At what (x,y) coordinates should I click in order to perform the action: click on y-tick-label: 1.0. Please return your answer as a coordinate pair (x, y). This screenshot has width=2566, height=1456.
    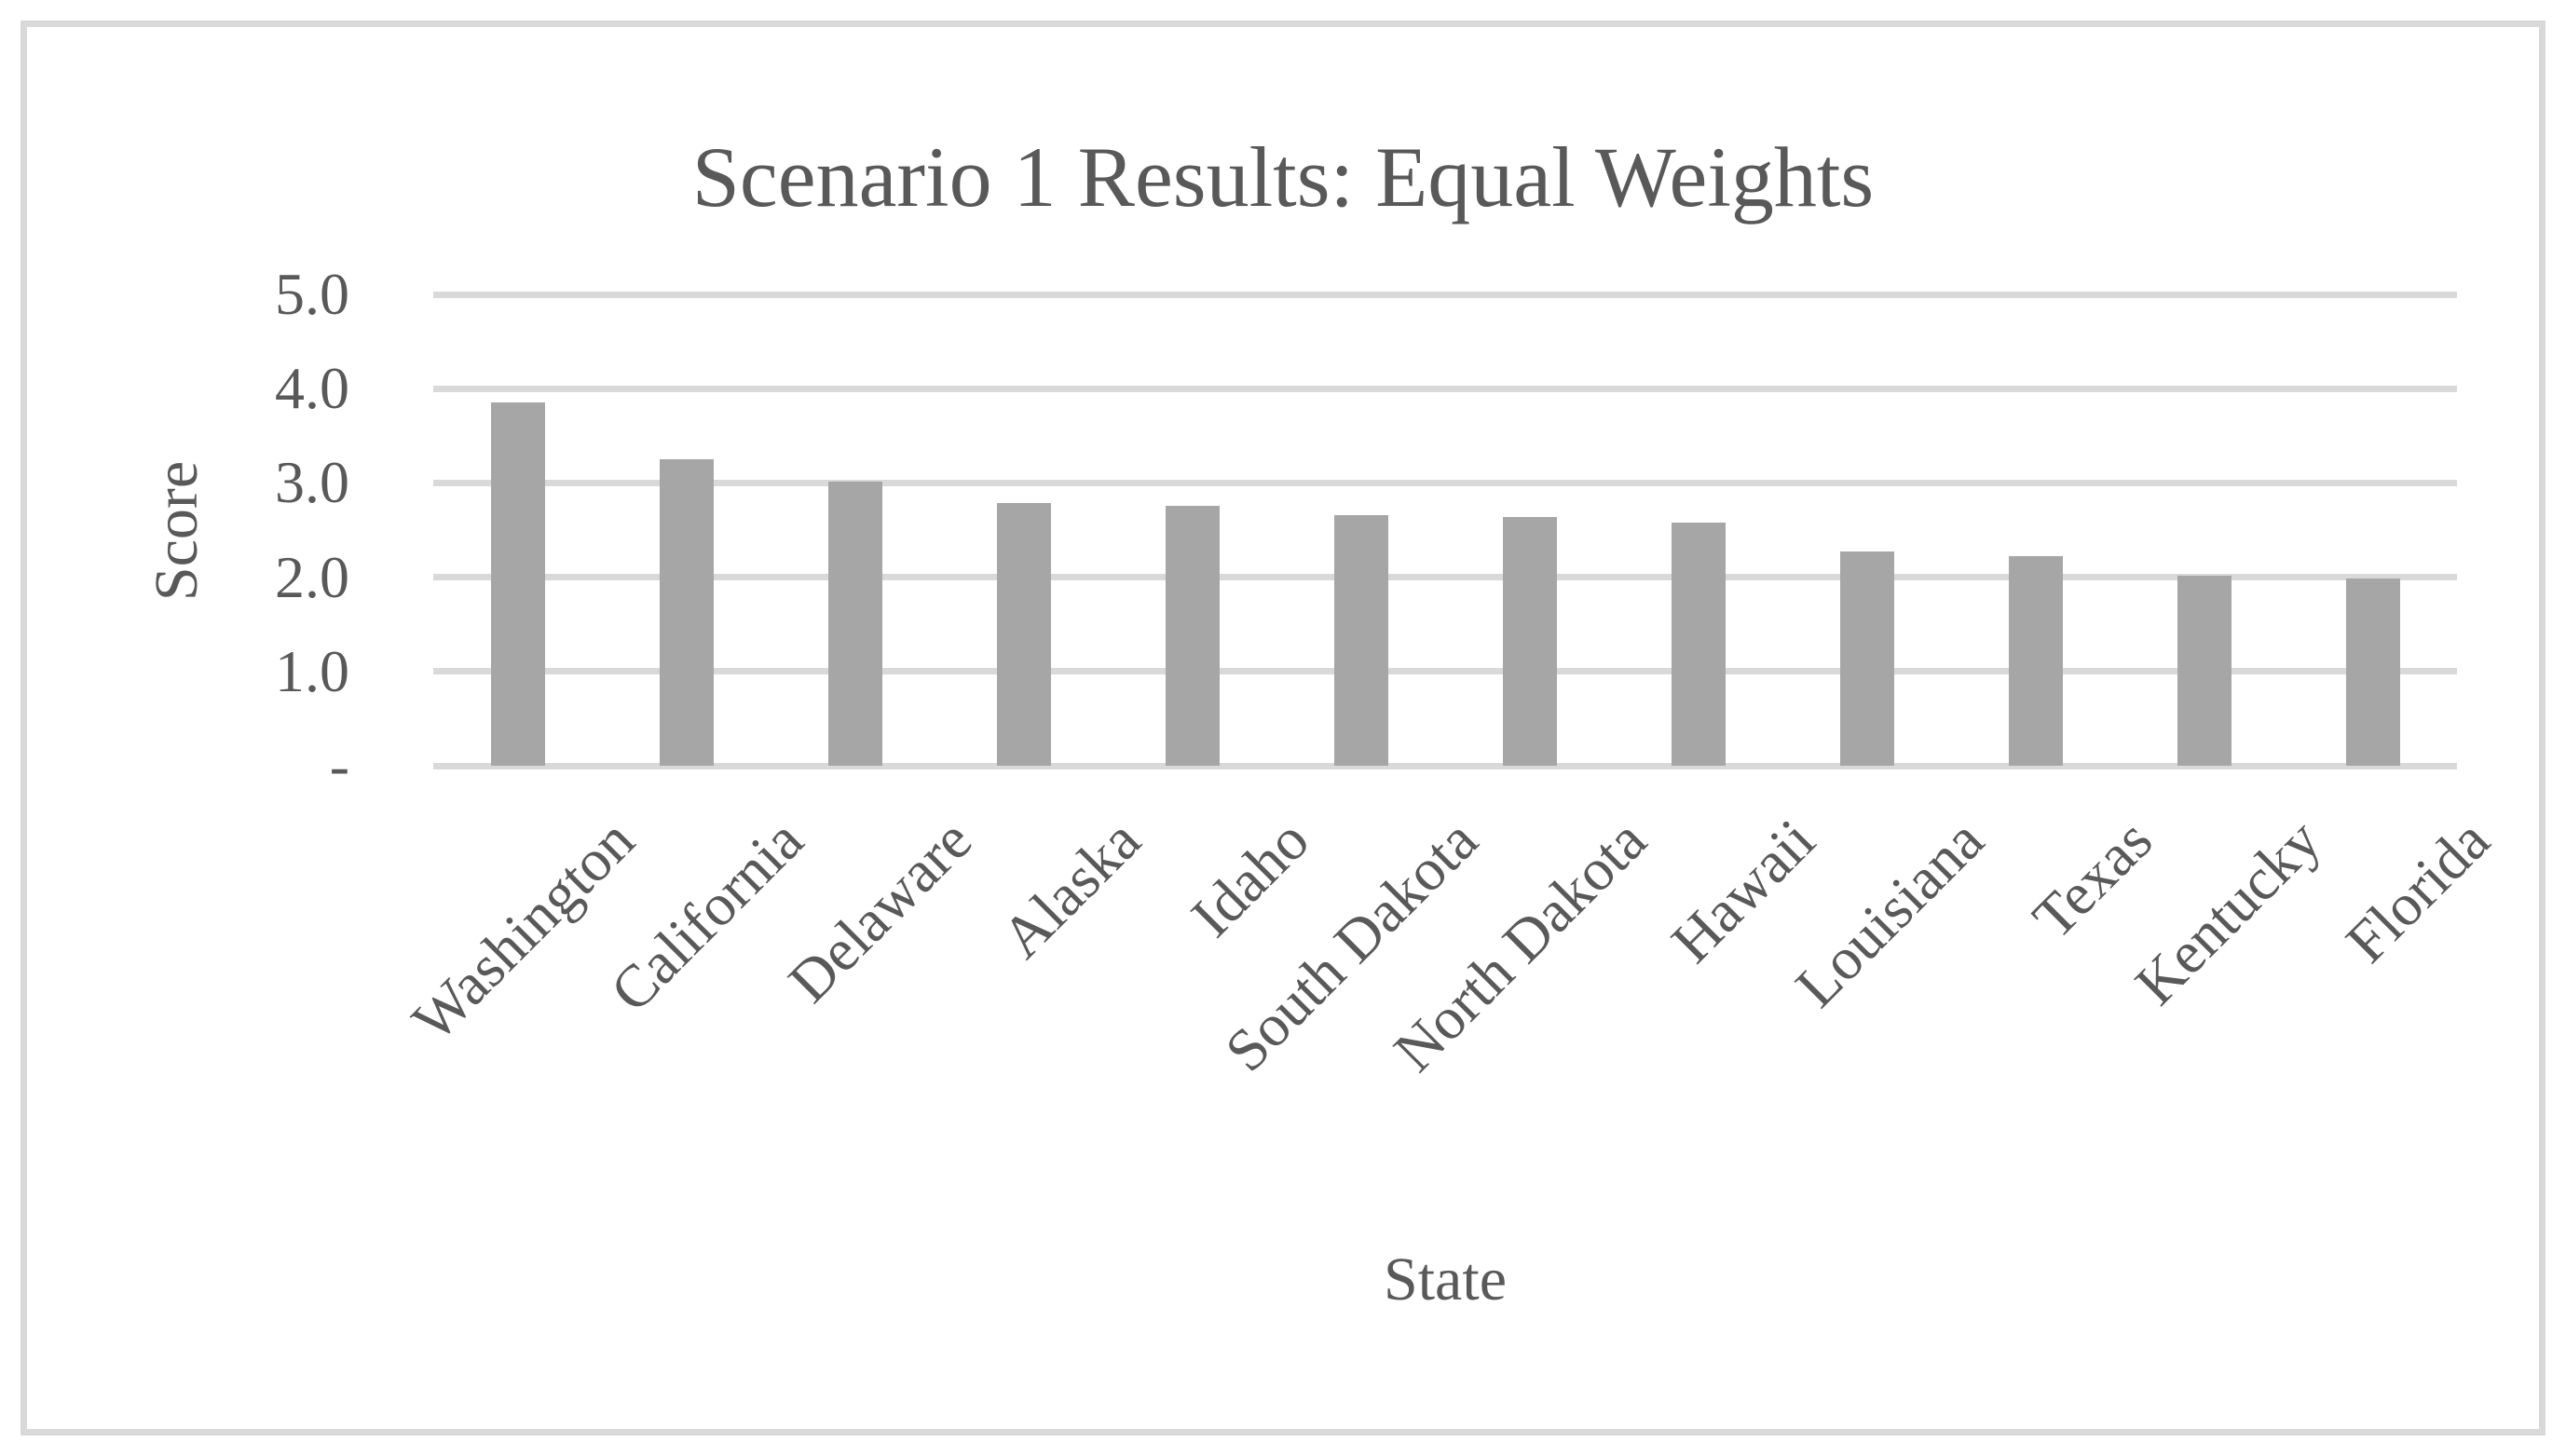
    Looking at the image, I should click on (312, 670).